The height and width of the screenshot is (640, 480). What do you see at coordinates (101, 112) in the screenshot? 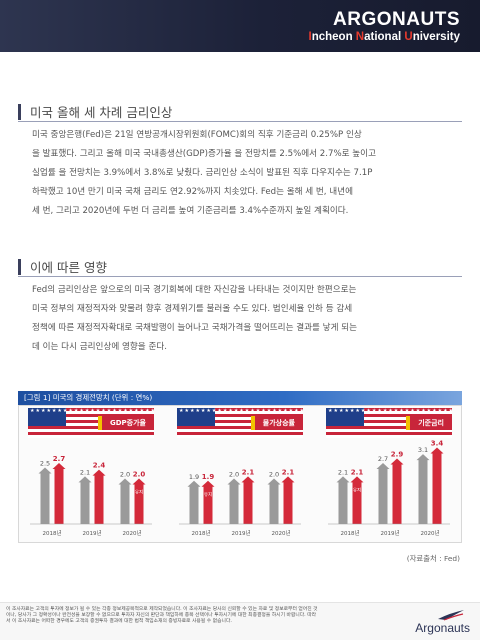
I see `section1-title: 미국 올해 세 차례 금리인상` at bounding box center [101, 112].